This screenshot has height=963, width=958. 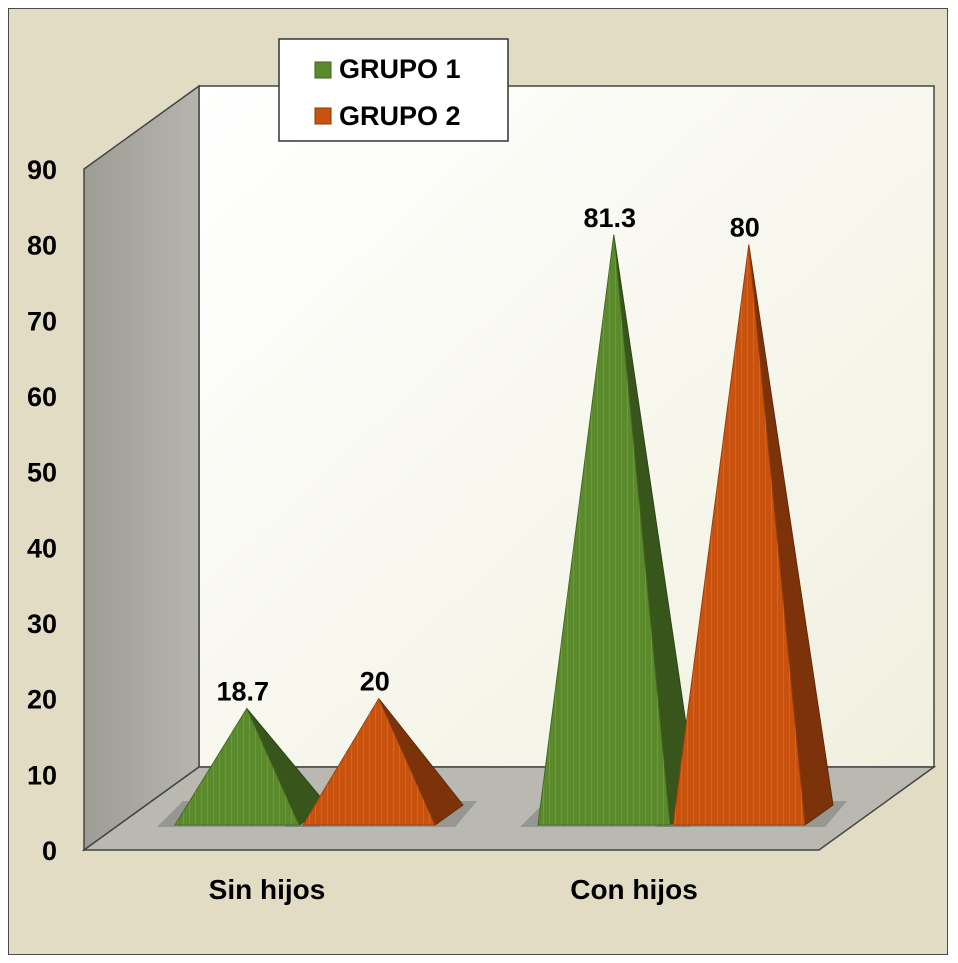 I want to click on y-tick-label: 70, so click(x=42, y=321).